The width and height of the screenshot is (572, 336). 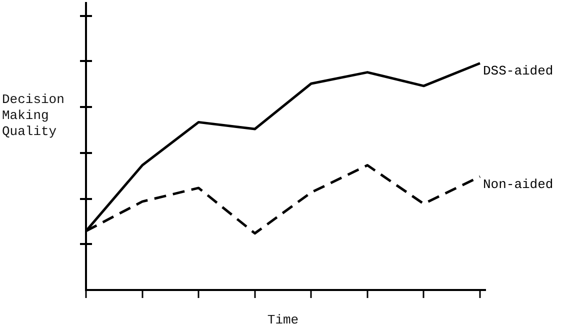 I want to click on series-label: DSS-aided, so click(x=518, y=71).